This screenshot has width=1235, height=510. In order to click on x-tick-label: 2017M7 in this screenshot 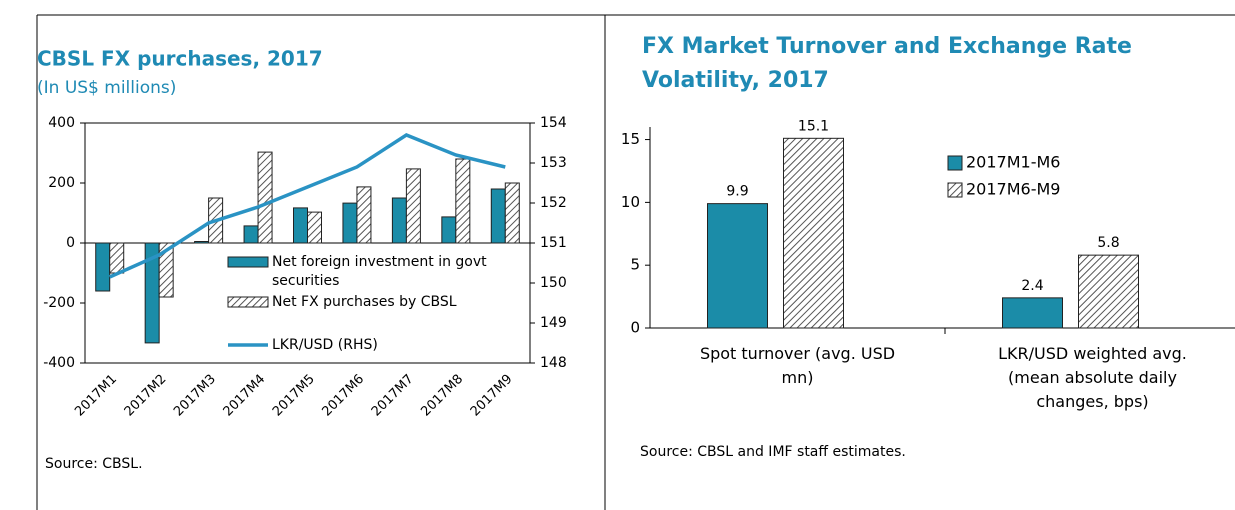, I will do `click(393, 396)`.